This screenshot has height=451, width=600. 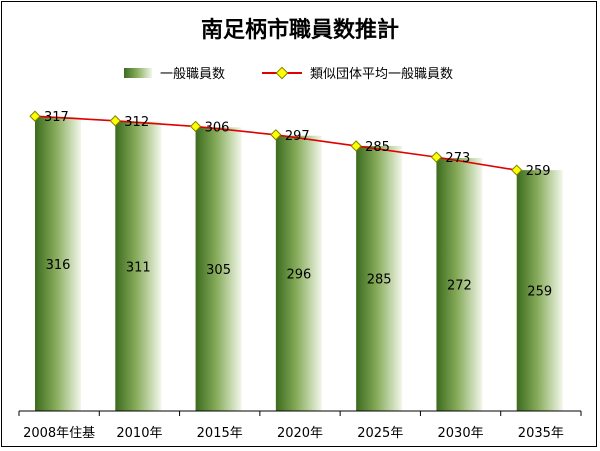 I want to click on x-axis-ticks, so click(x=300, y=413).